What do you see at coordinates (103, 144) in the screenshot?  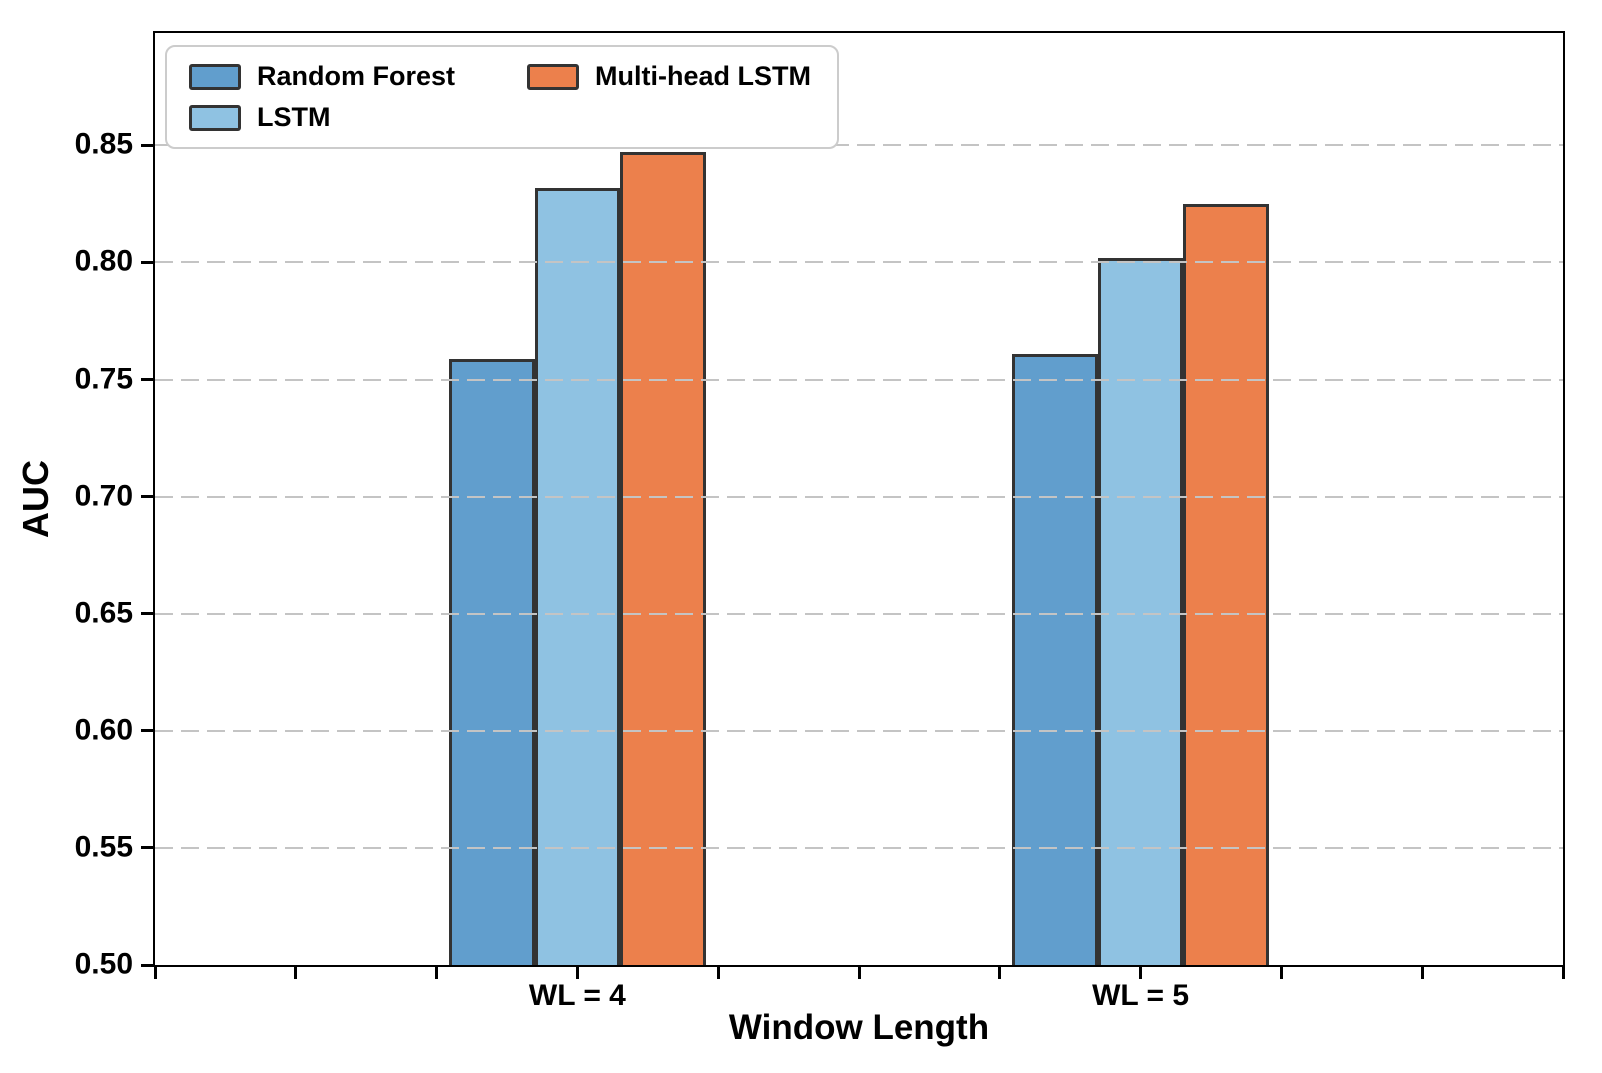 I see `y-tick-label: 0.85` at bounding box center [103, 144].